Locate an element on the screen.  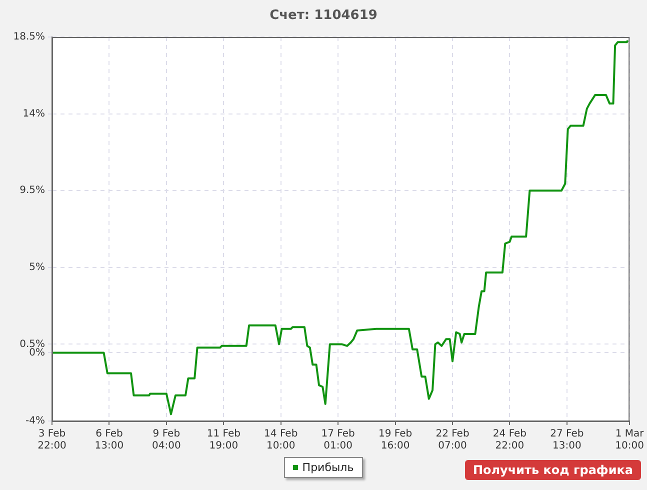
y-tick-label: -4% is located at coordinates (35, 421).